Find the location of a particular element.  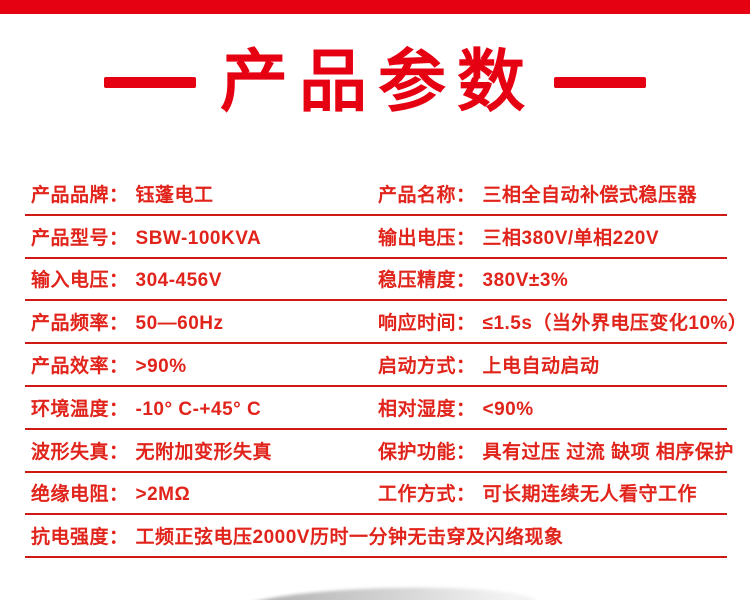

spec-cell-working-mode: 工作方式： 可长期连续无人看守工作 is located at coordinates (552, 492).